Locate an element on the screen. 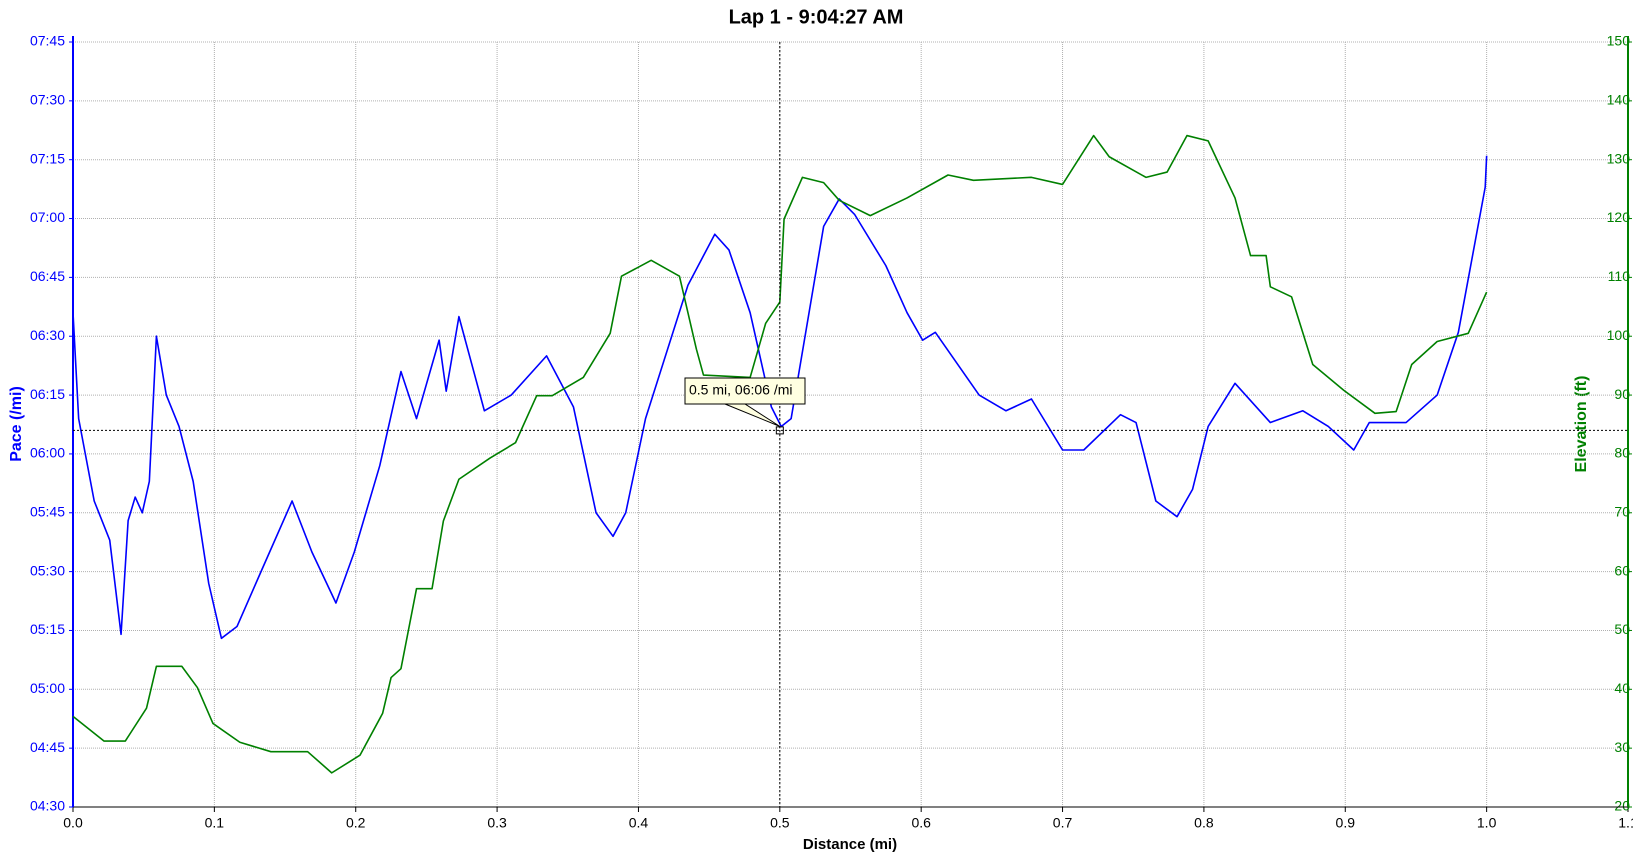 Image resolution: width=1633 pixels, height=861 pixels. x-tick-label: 0.5 is located at coordinates (780, 823).